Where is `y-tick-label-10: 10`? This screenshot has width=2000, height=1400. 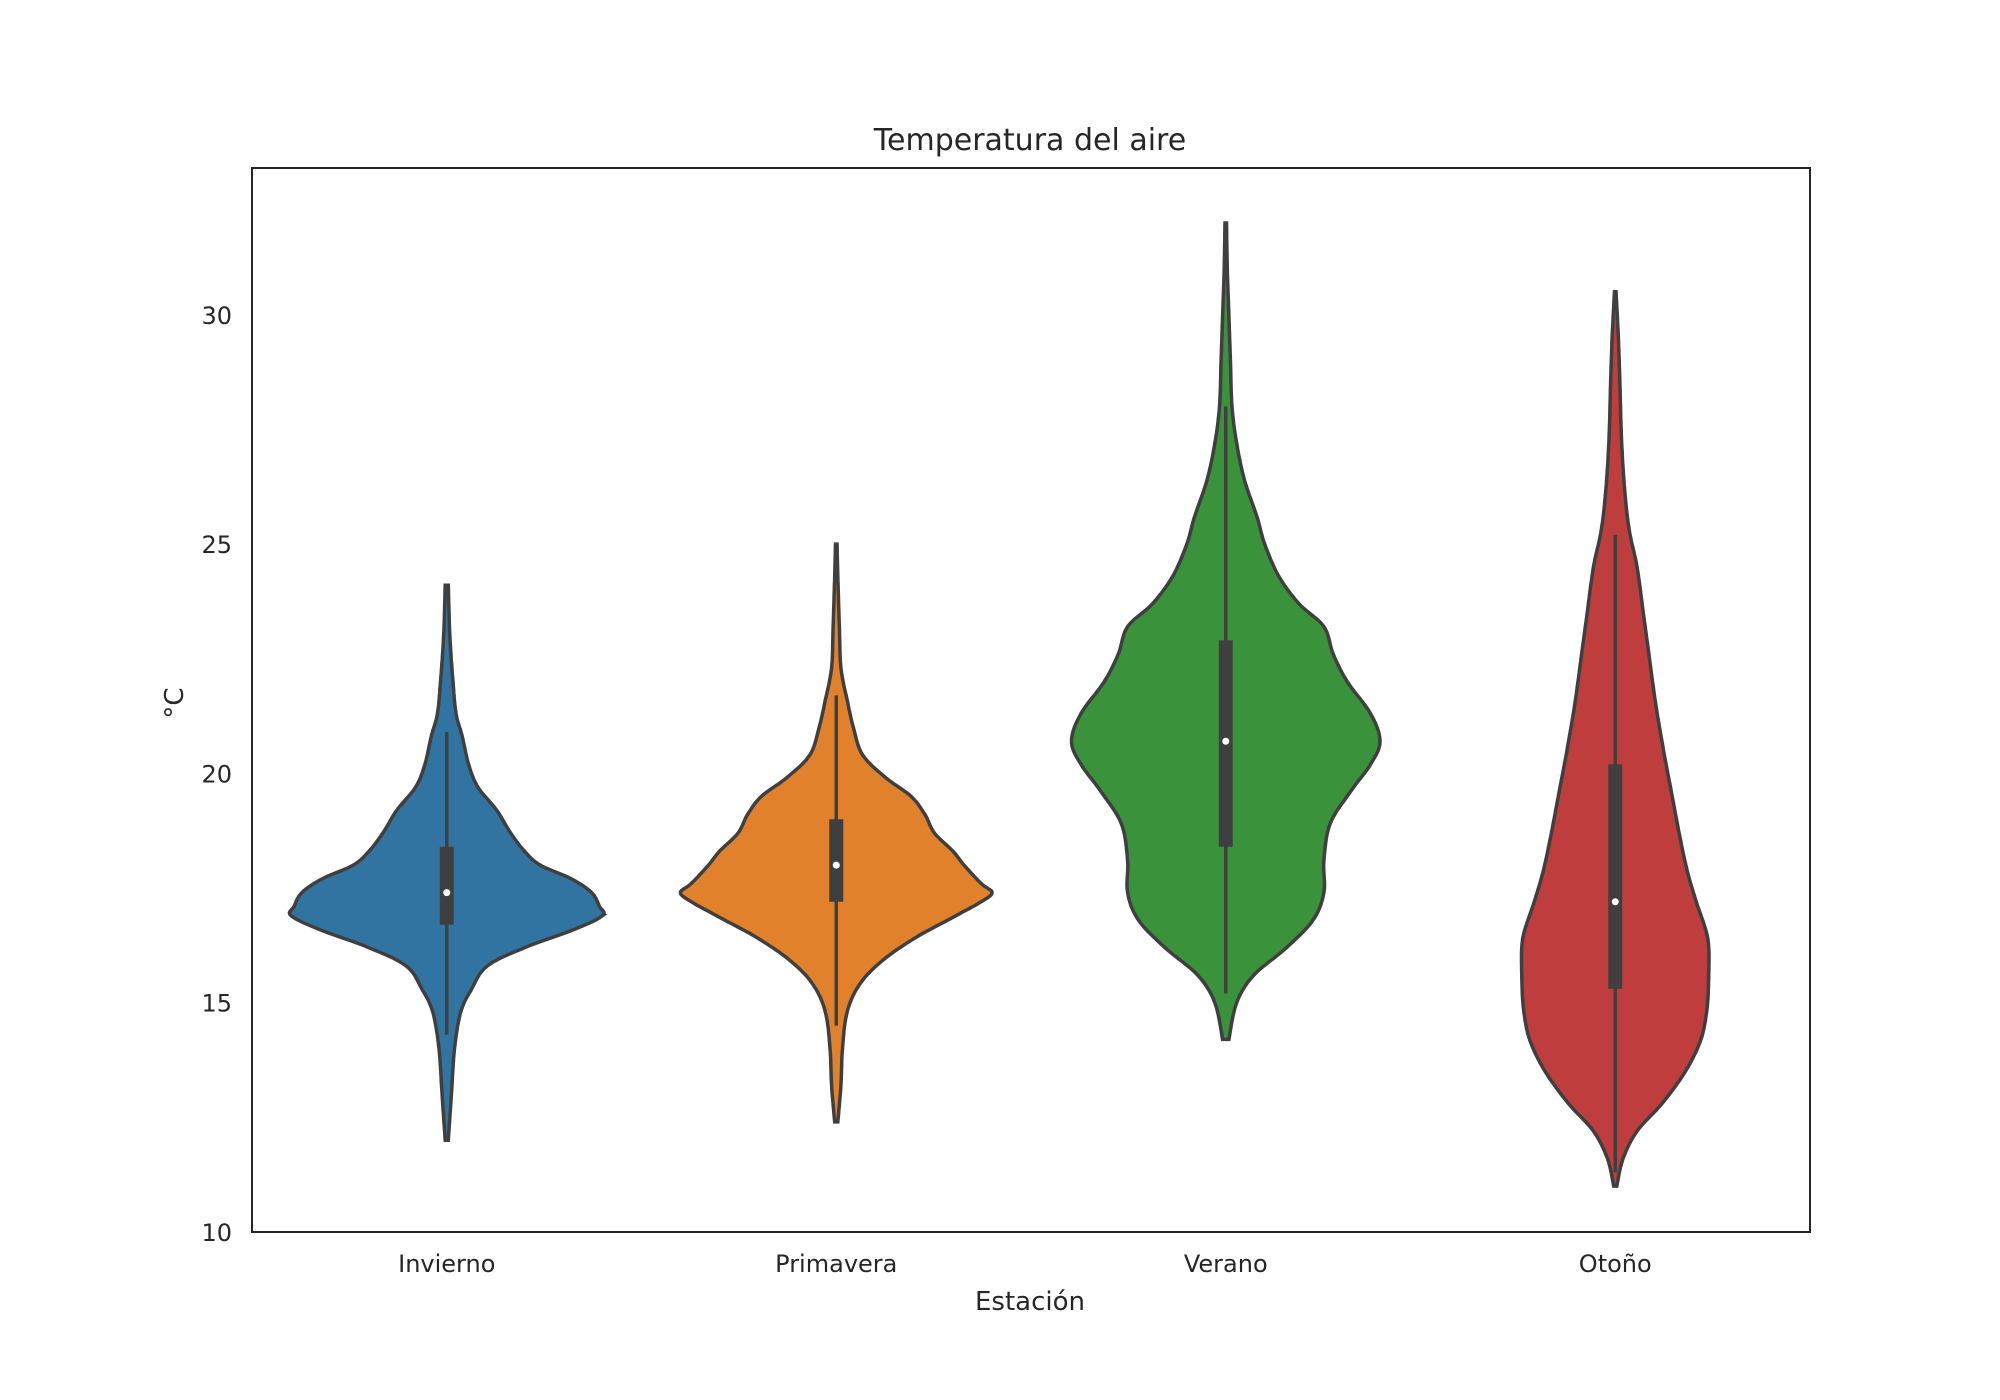 y-tick-label-10: 10 is located at coordinates (216, 1233).